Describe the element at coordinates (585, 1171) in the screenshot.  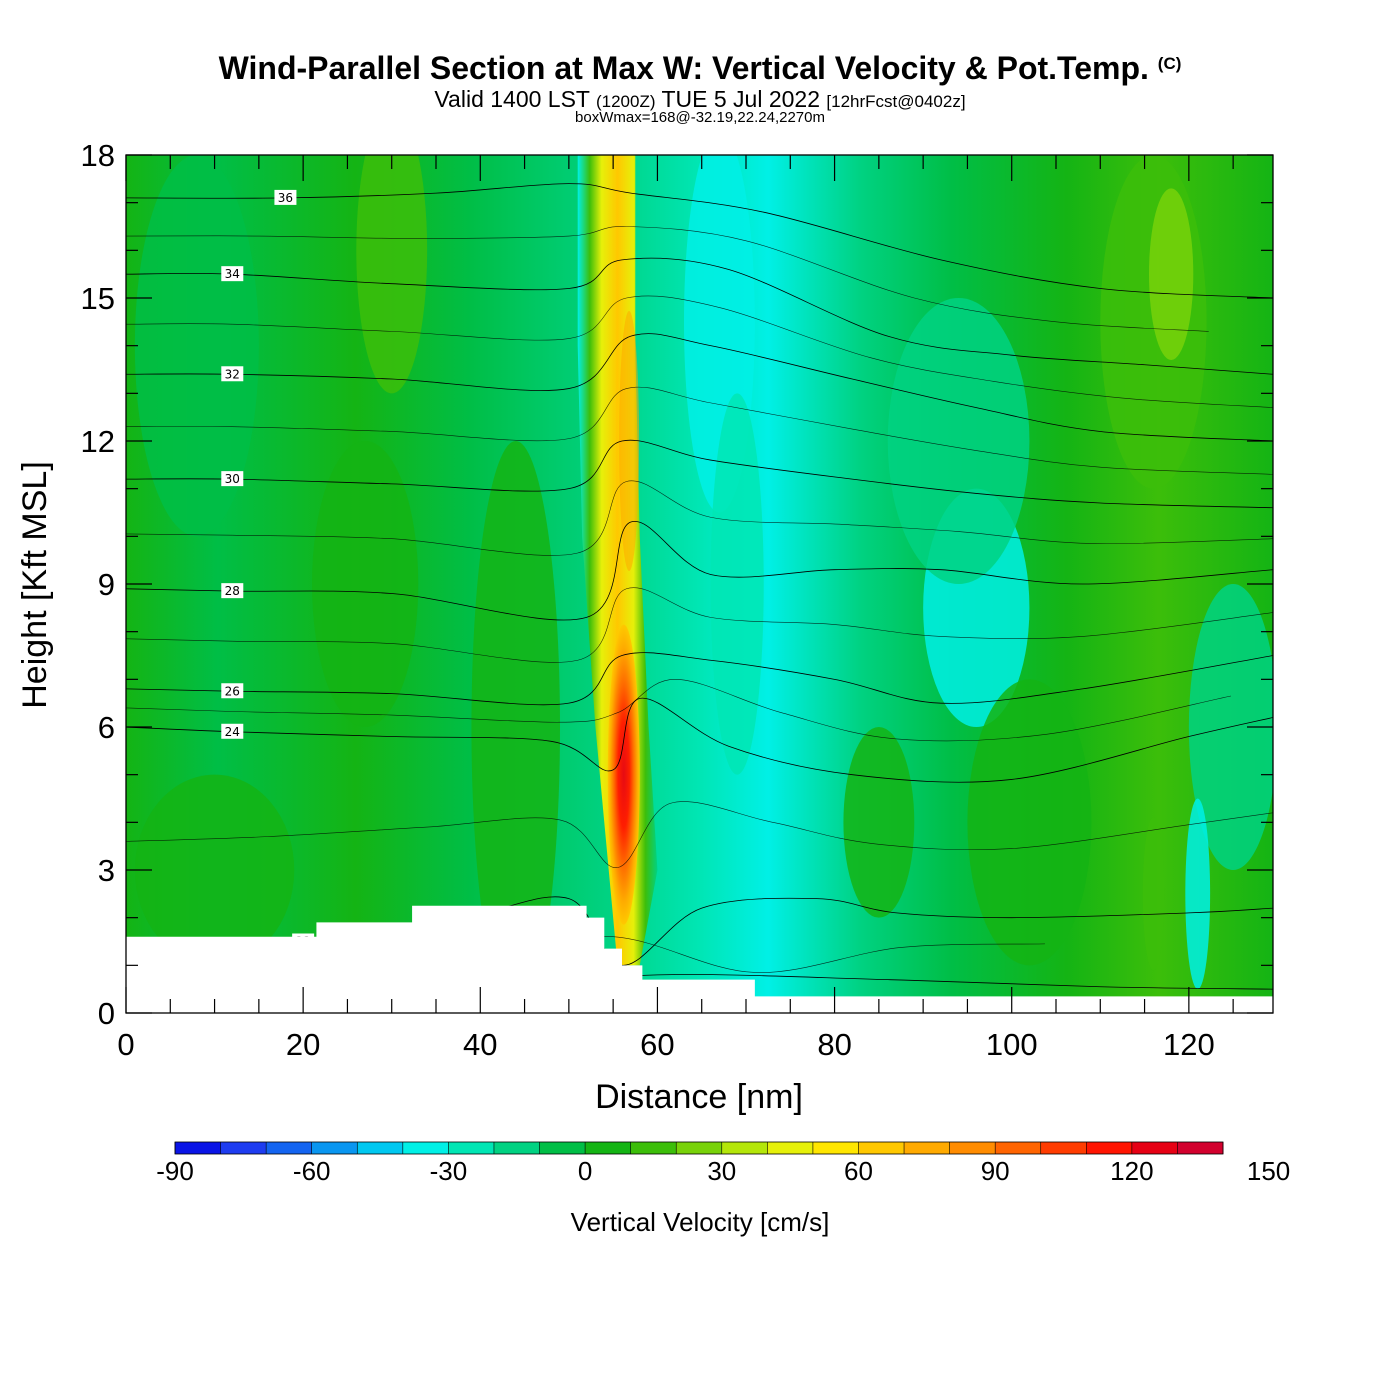
I see `colorbar-label-0: 0` at that location.